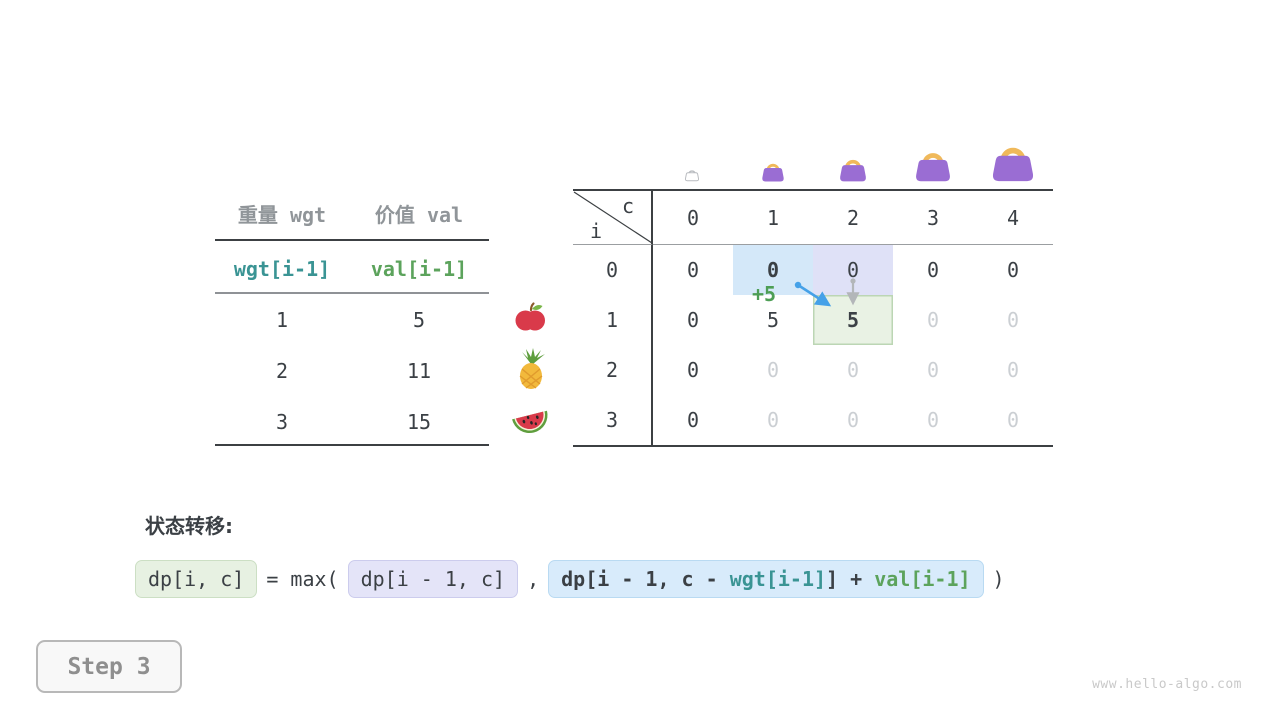  Describe the element at coordinates (1167, 684) in the screenshot. I see `watermark: www.hello-algo.com` at that location.